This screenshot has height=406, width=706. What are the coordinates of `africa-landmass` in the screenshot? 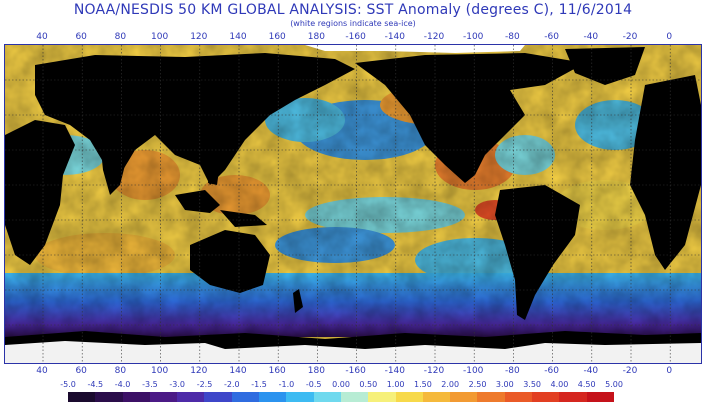 It's located at (40, 192).